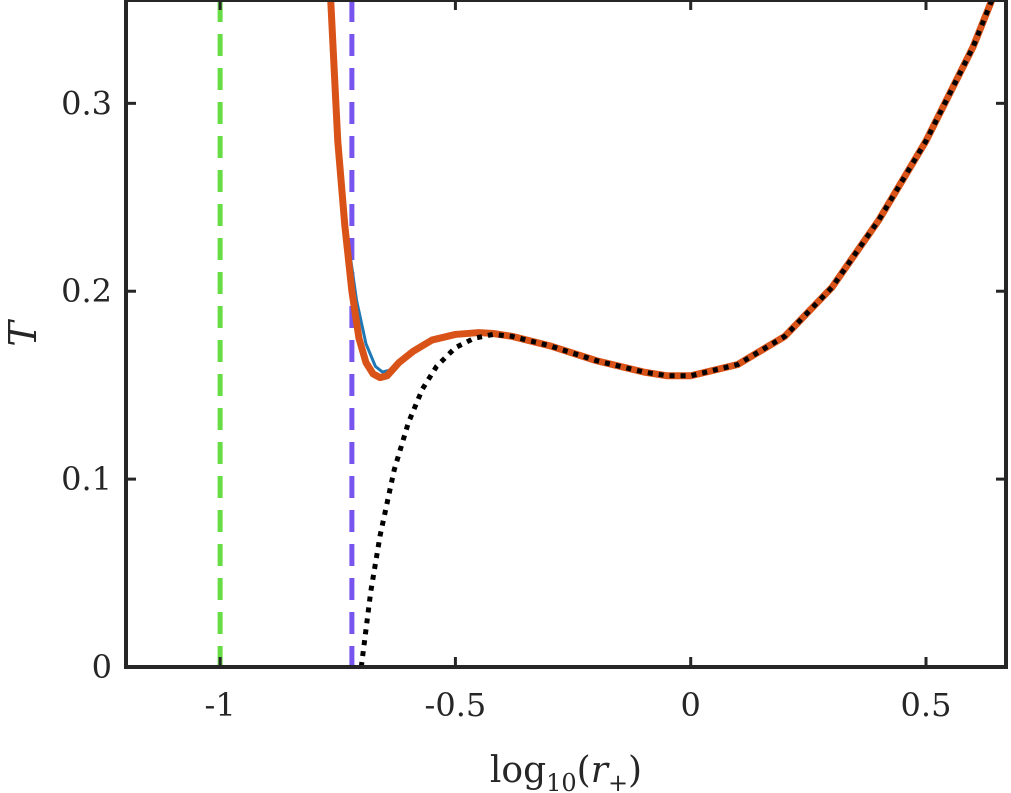 This screenshot has width=1011, height=793. What do you see at coordinates (86, 291) in the screenshot?
I see `y-tick-label: 0.2` at bounding box center [86, 291].